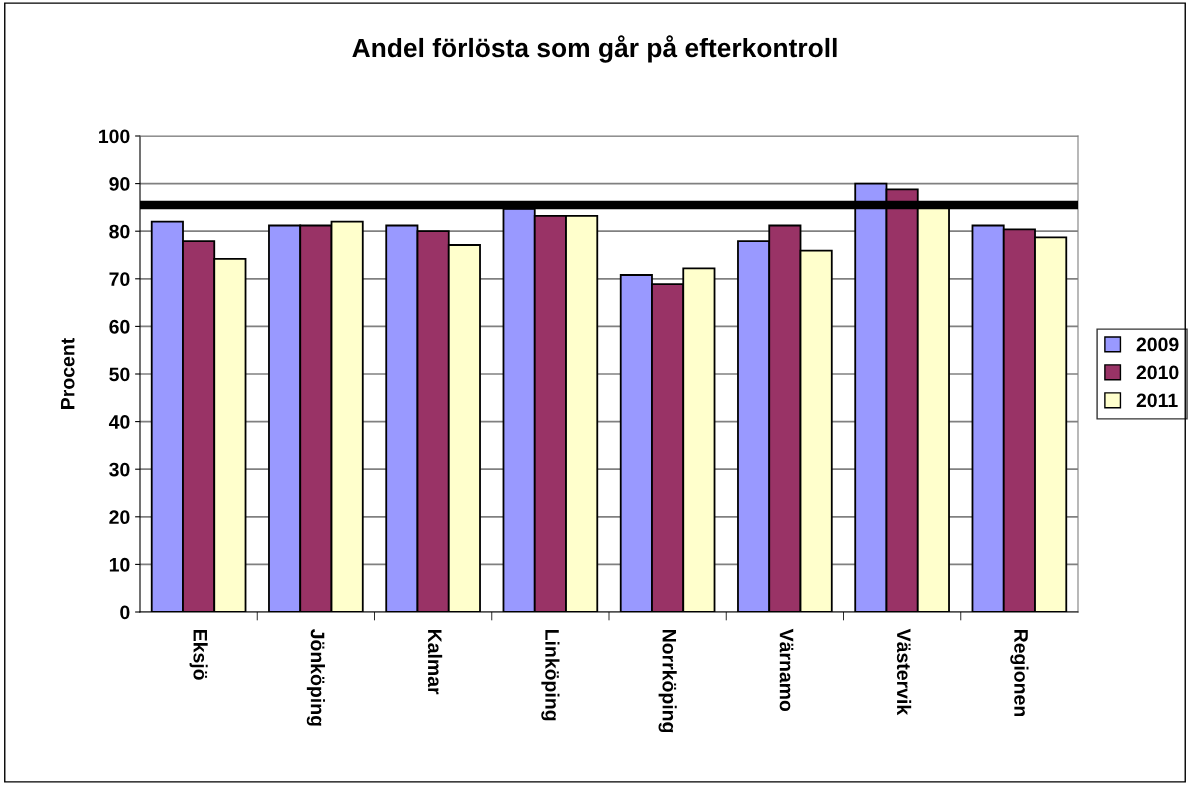  Describe the element at coordinates (550, 675) in the screenshot. I see `x-tick-label: Linköping` at that location.